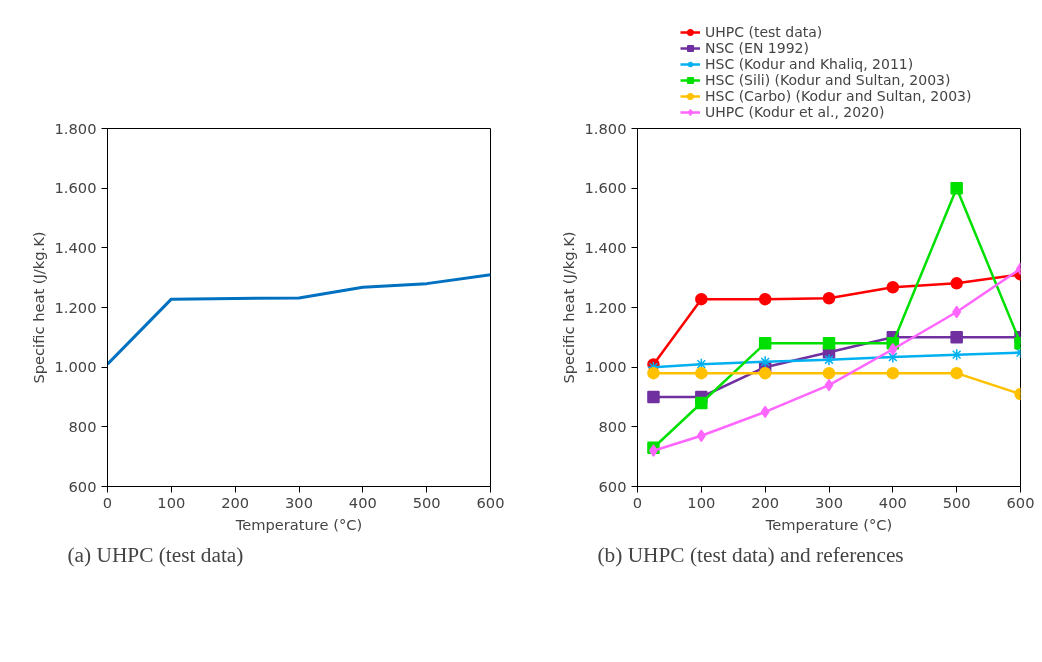 This screenshot has width=1042, height=662. Describe the element at coordinates (155, 554) in the screenshot. I see `text: (a) UHPC (test data)` at that location.